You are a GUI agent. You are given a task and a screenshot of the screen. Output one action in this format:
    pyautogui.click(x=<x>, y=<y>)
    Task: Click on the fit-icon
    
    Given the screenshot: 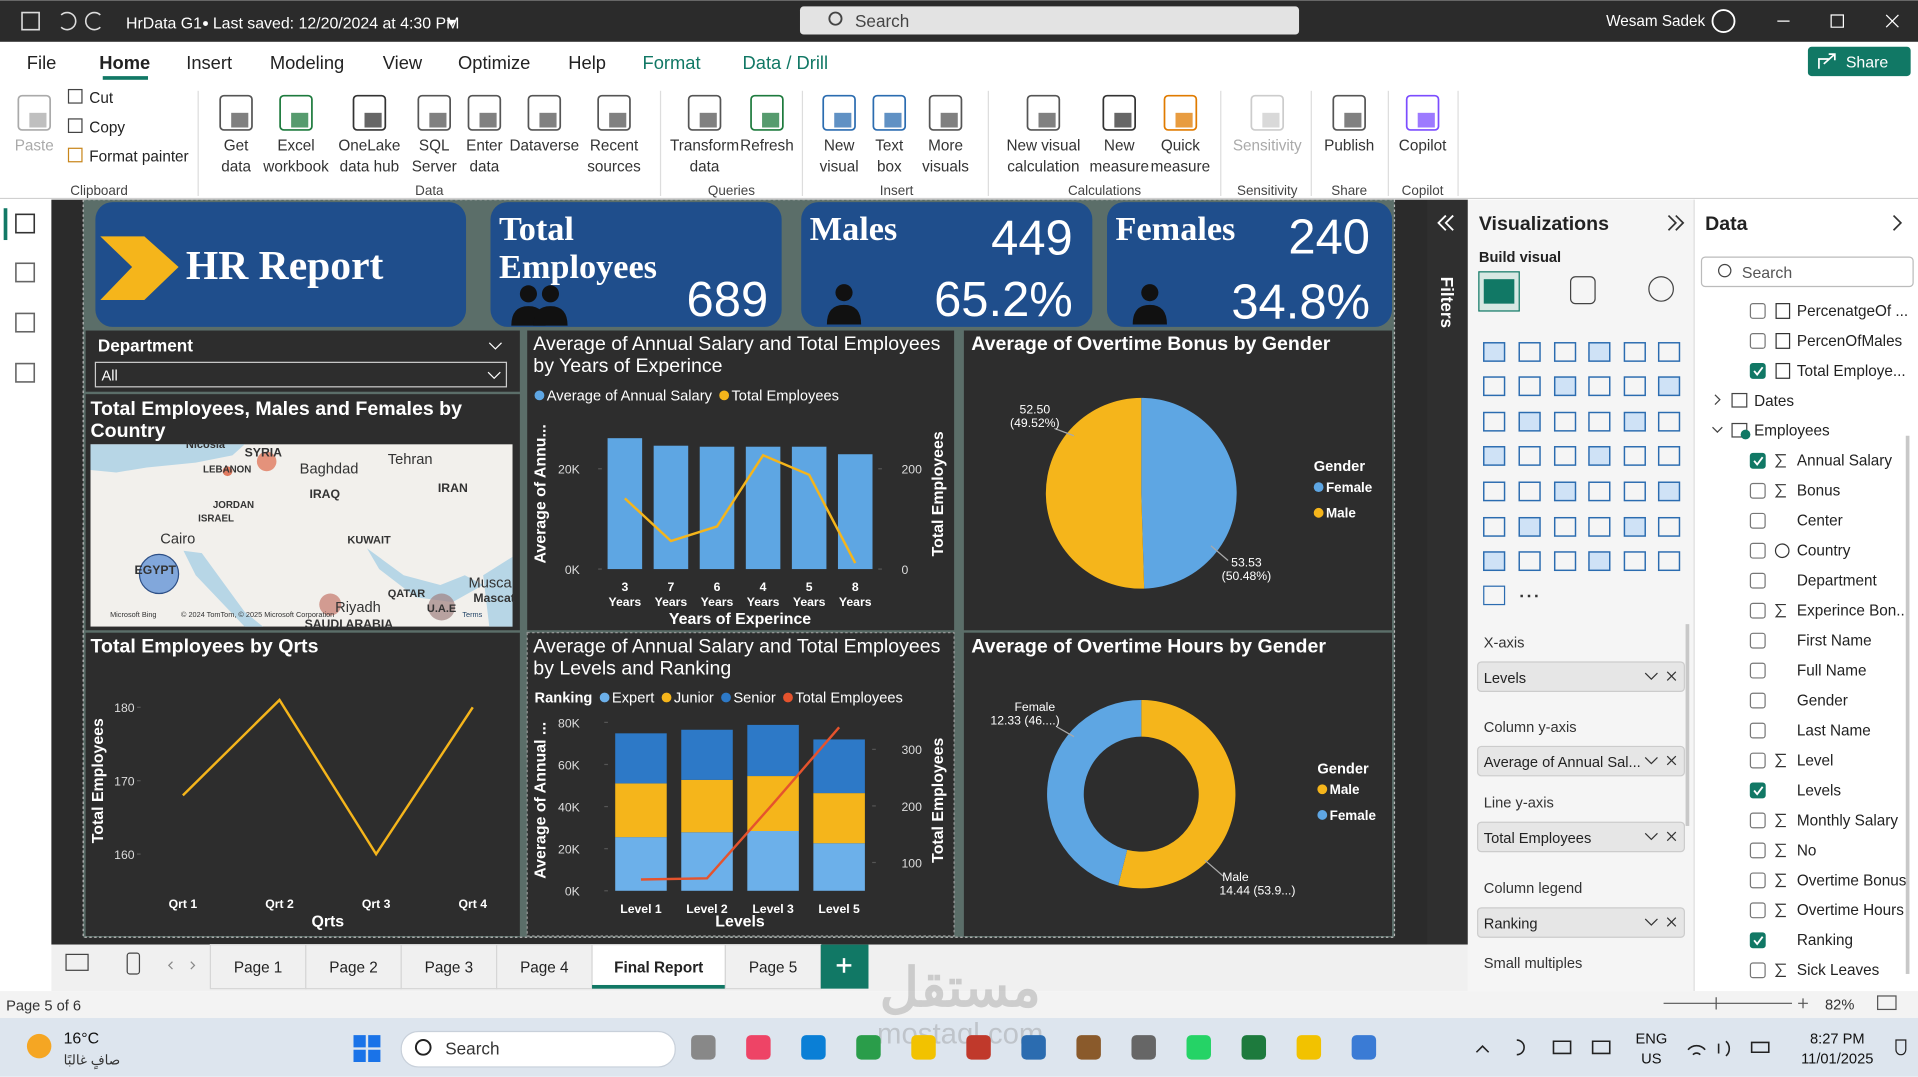 What is the action you would take?
    pyautogui.click(x=1887, y=1003)
    